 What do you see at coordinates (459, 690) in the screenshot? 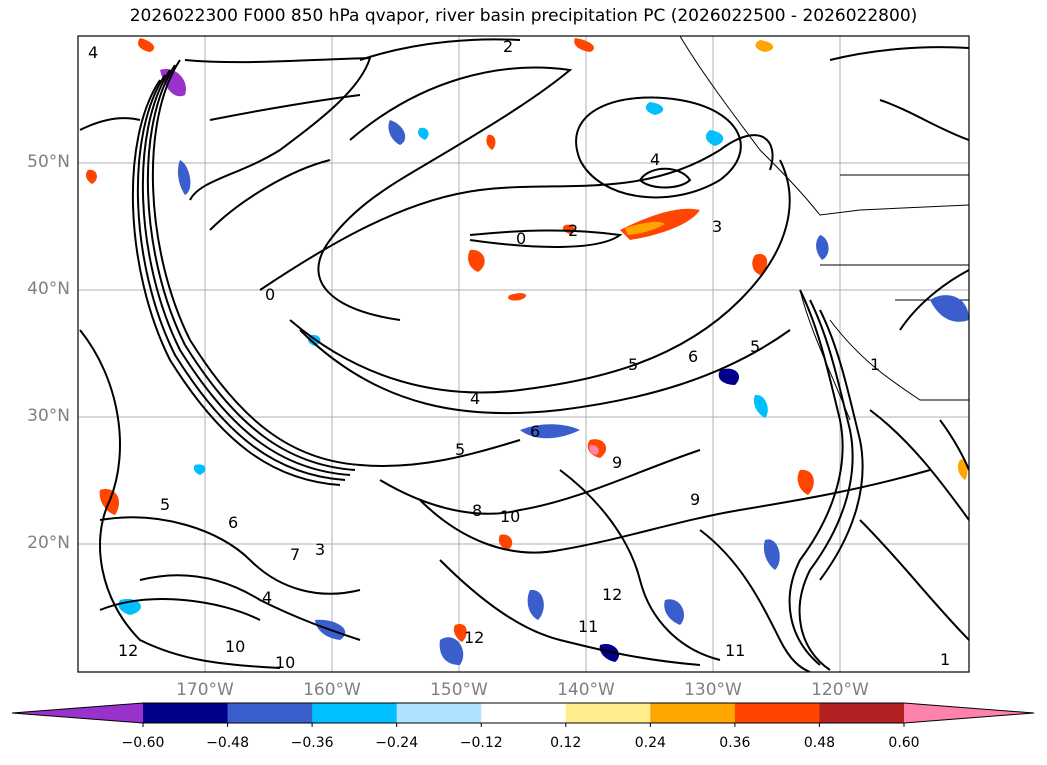
I see `lon-label-150w: 150°W` at bounding box center [459, 690].